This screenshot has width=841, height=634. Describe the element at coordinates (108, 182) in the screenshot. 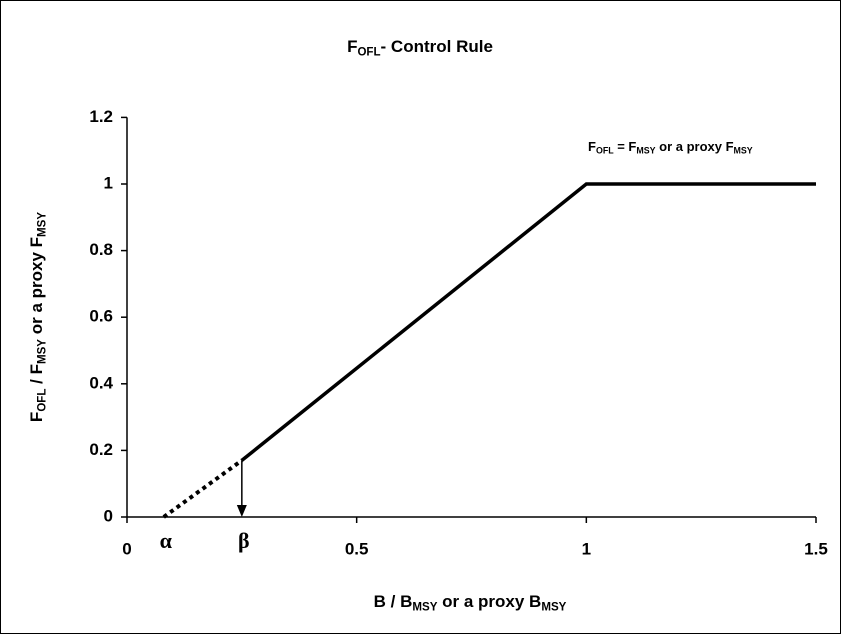

I see `y-tick-label: 1` at that location.